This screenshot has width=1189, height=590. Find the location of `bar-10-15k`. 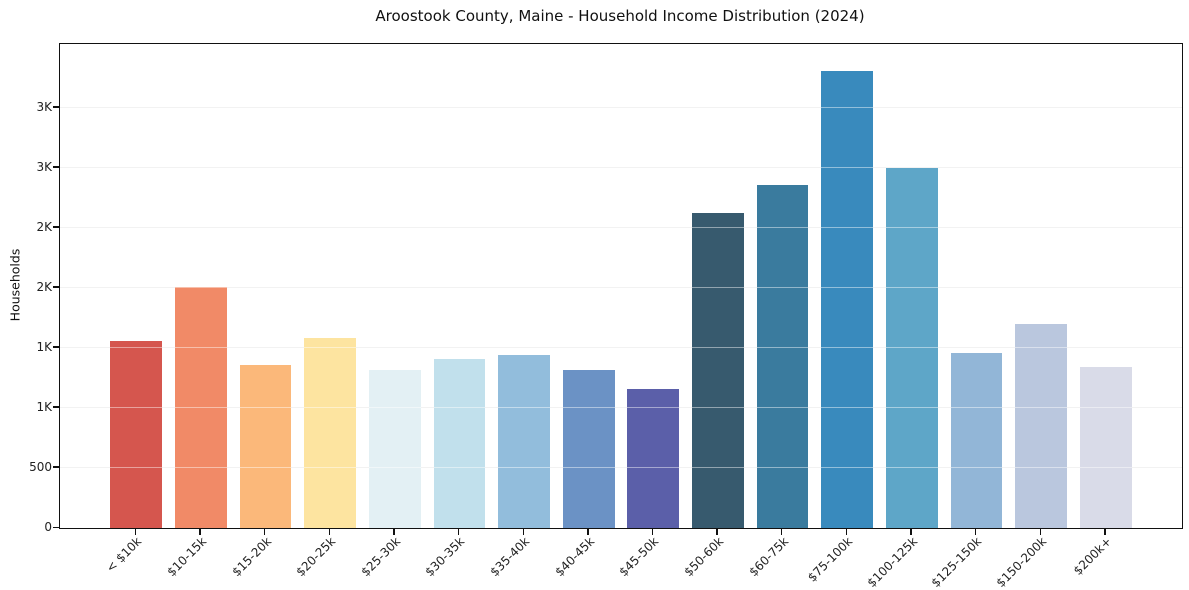

bar-10-15k is located at coordinates (201, 407).